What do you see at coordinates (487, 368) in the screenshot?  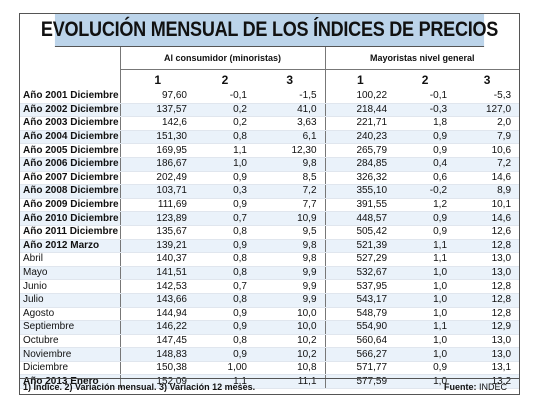 I see `value-cell: 13,1` at bounding box center [487, 368].